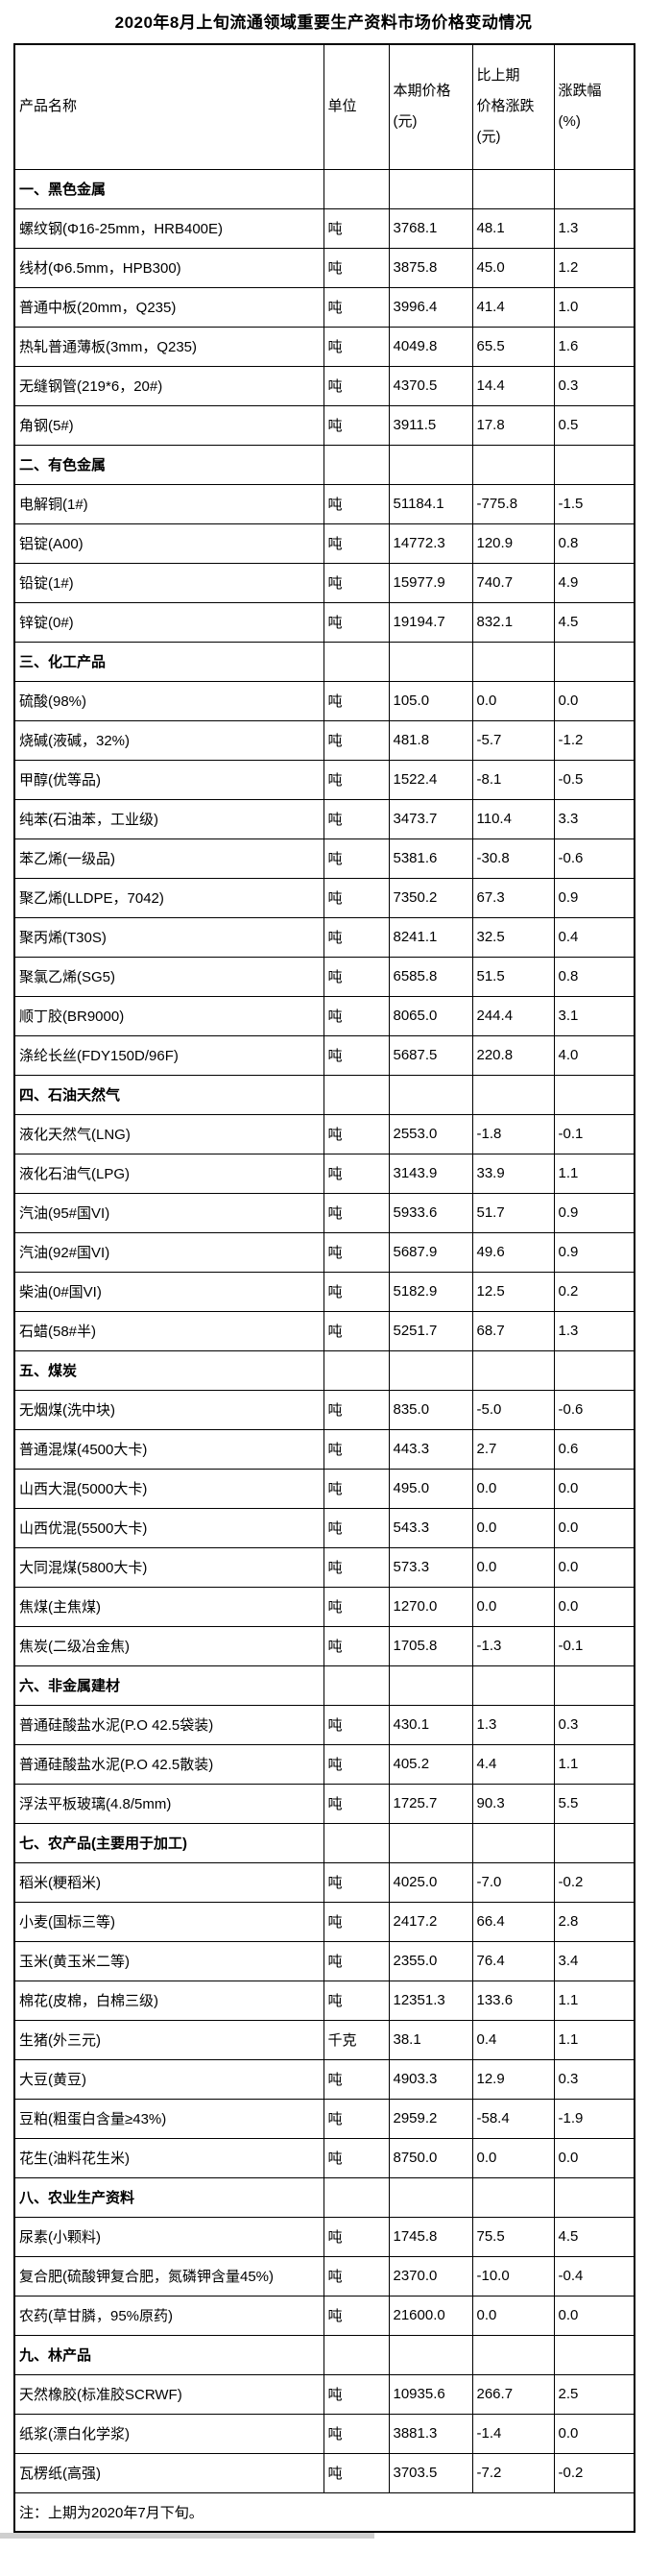  I want to click on current-price-cell: 573.3, so click(430, 1567).